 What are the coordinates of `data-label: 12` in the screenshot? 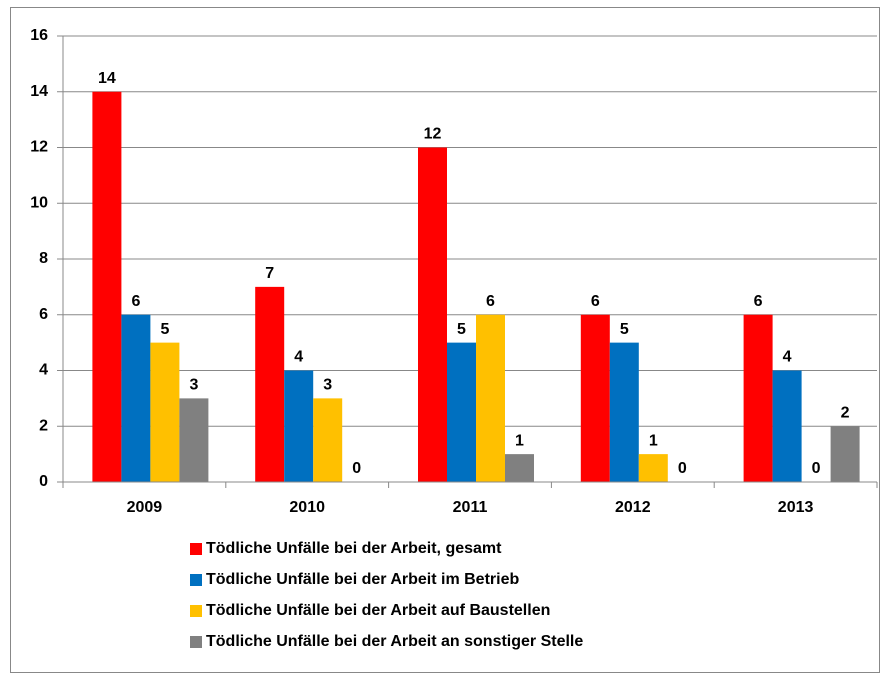 It's located at (433, 134).